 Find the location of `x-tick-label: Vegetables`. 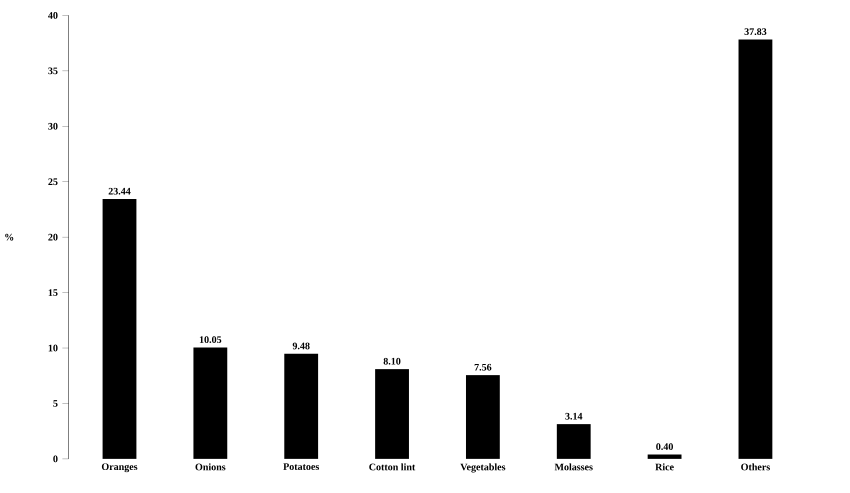

x-tick-label: Vegetables is located at coordinates (483, 467).